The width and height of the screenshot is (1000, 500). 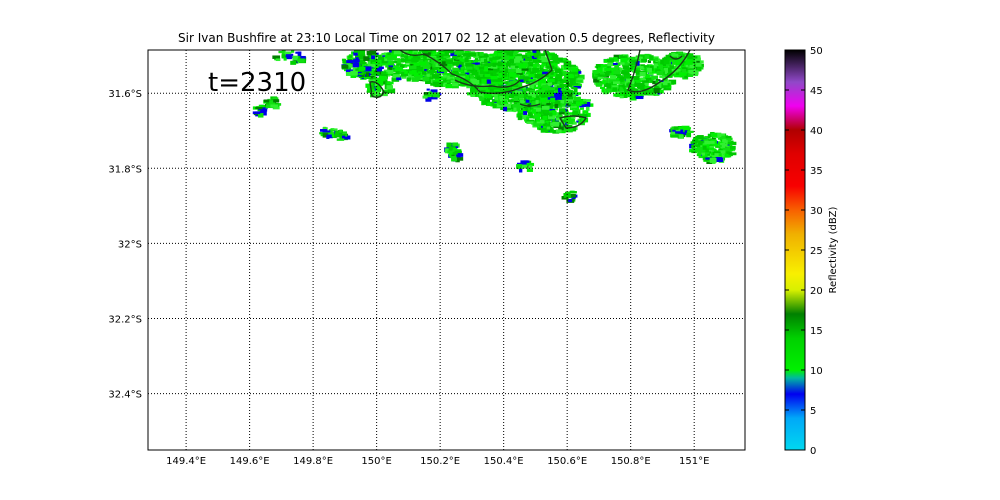 What do you see at coordinates (573, 122) in the screenshot?
I see `echo-contour` at bounding box center [573, 122].